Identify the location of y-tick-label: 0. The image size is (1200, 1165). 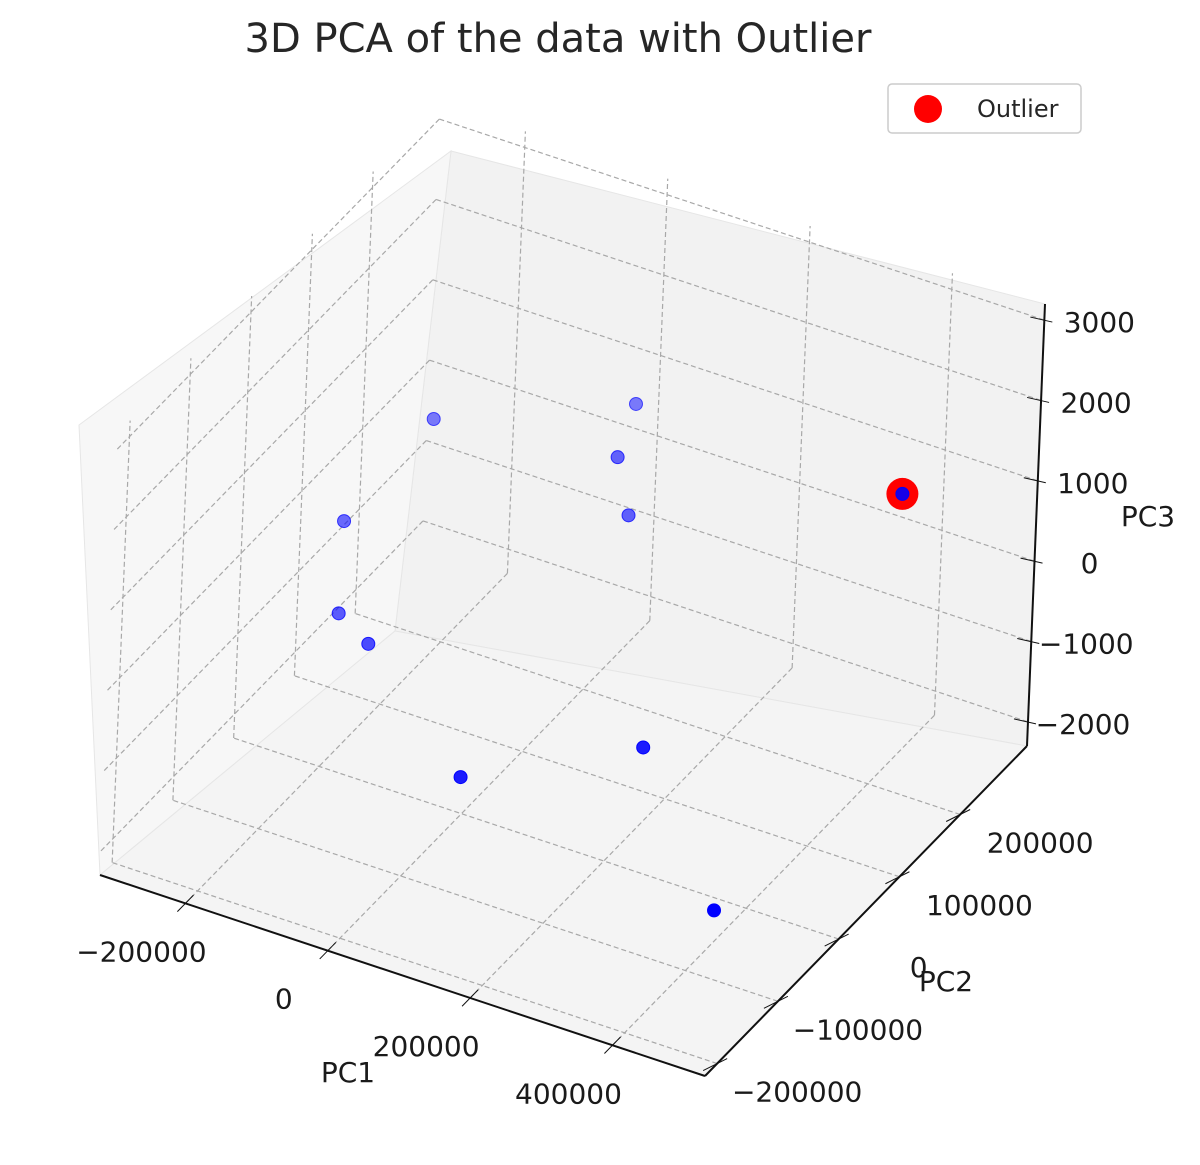
(919, 967).